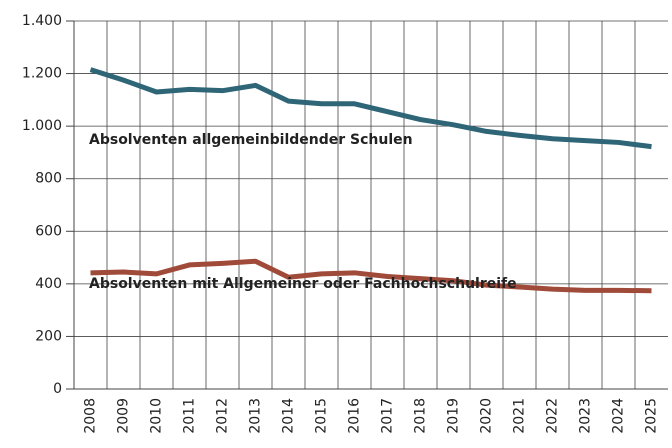 Image resolution: width=672 pixels, height=448 pixels. What do you see at coordinates (157, 416) in the screenshot?
I see `x-tick-label: 2010` at bounding box center [157, 416].